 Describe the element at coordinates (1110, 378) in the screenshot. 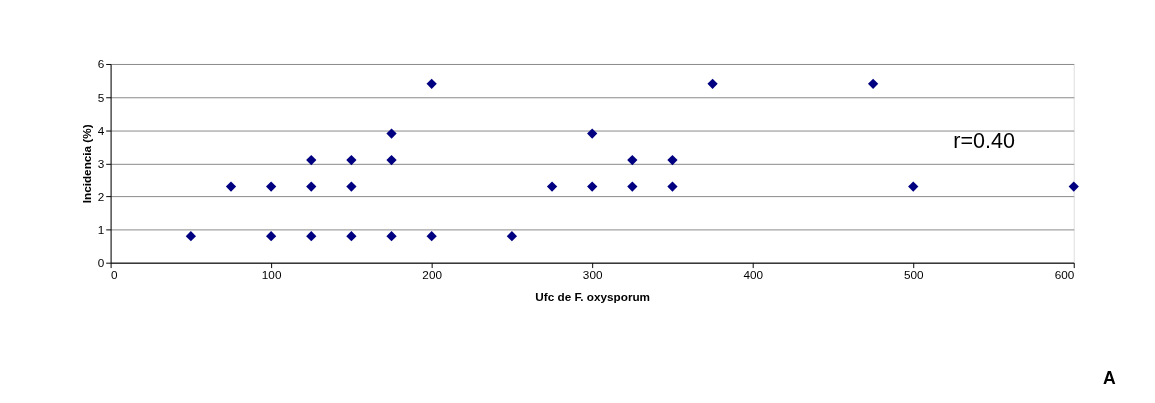

I see `text: A` at that location.